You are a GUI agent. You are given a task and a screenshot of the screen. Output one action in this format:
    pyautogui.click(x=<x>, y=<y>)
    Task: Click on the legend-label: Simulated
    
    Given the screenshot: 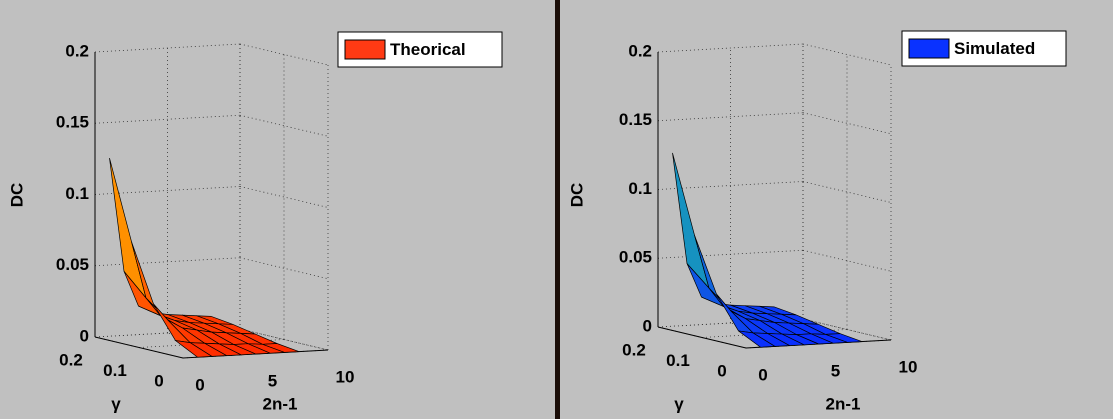 What is the action you would take?
    pyautogui.click(x=994, y=48)
    